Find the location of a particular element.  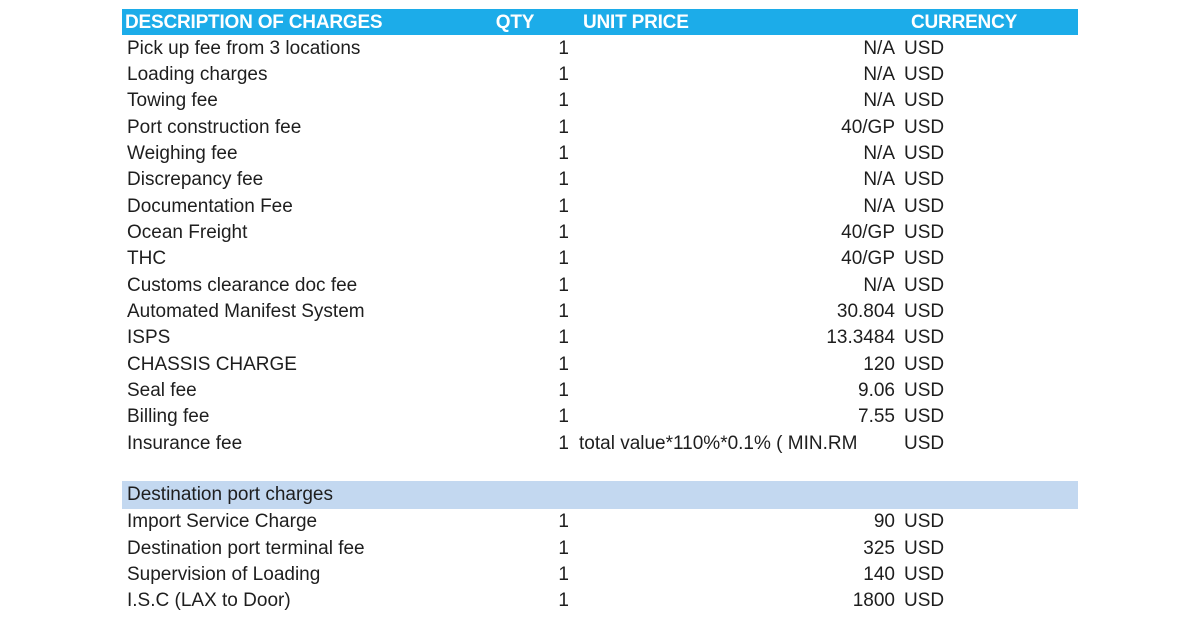

table-row: Pick up fee from 3 locations 1 N/A USD is located at coordinates (600, 48).